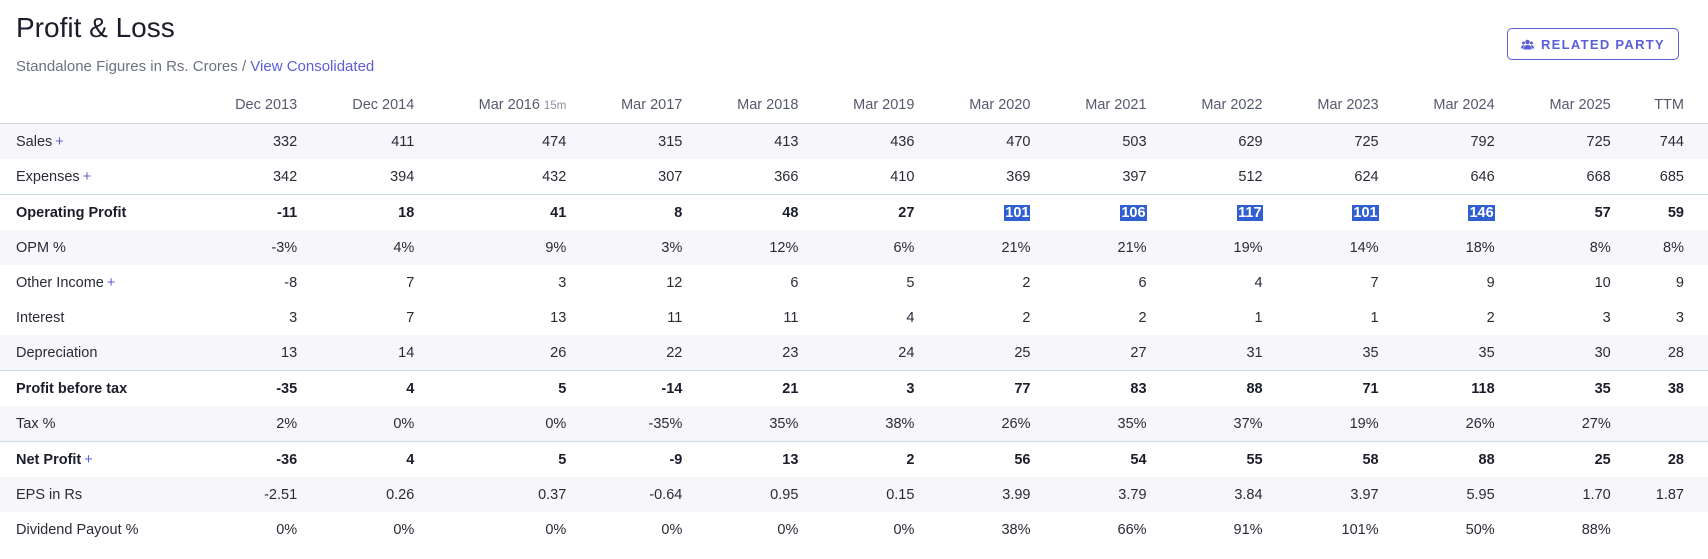  What do you see at coordinates (406, 212) in the screenshot?
I see `cell-value: 18` at bounding box center [406, 212].